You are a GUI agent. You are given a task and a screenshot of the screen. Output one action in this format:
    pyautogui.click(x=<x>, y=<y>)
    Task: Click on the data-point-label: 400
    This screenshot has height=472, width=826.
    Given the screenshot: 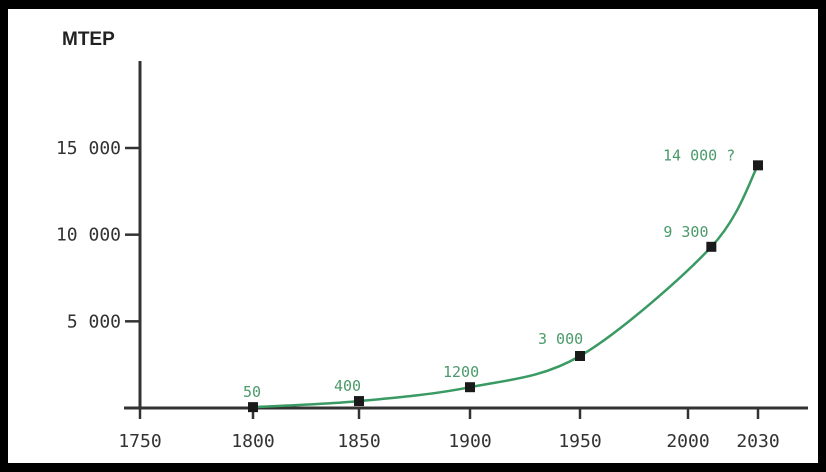 What is the action you would take?
    pyautogui.click(x=347, y=386)
    